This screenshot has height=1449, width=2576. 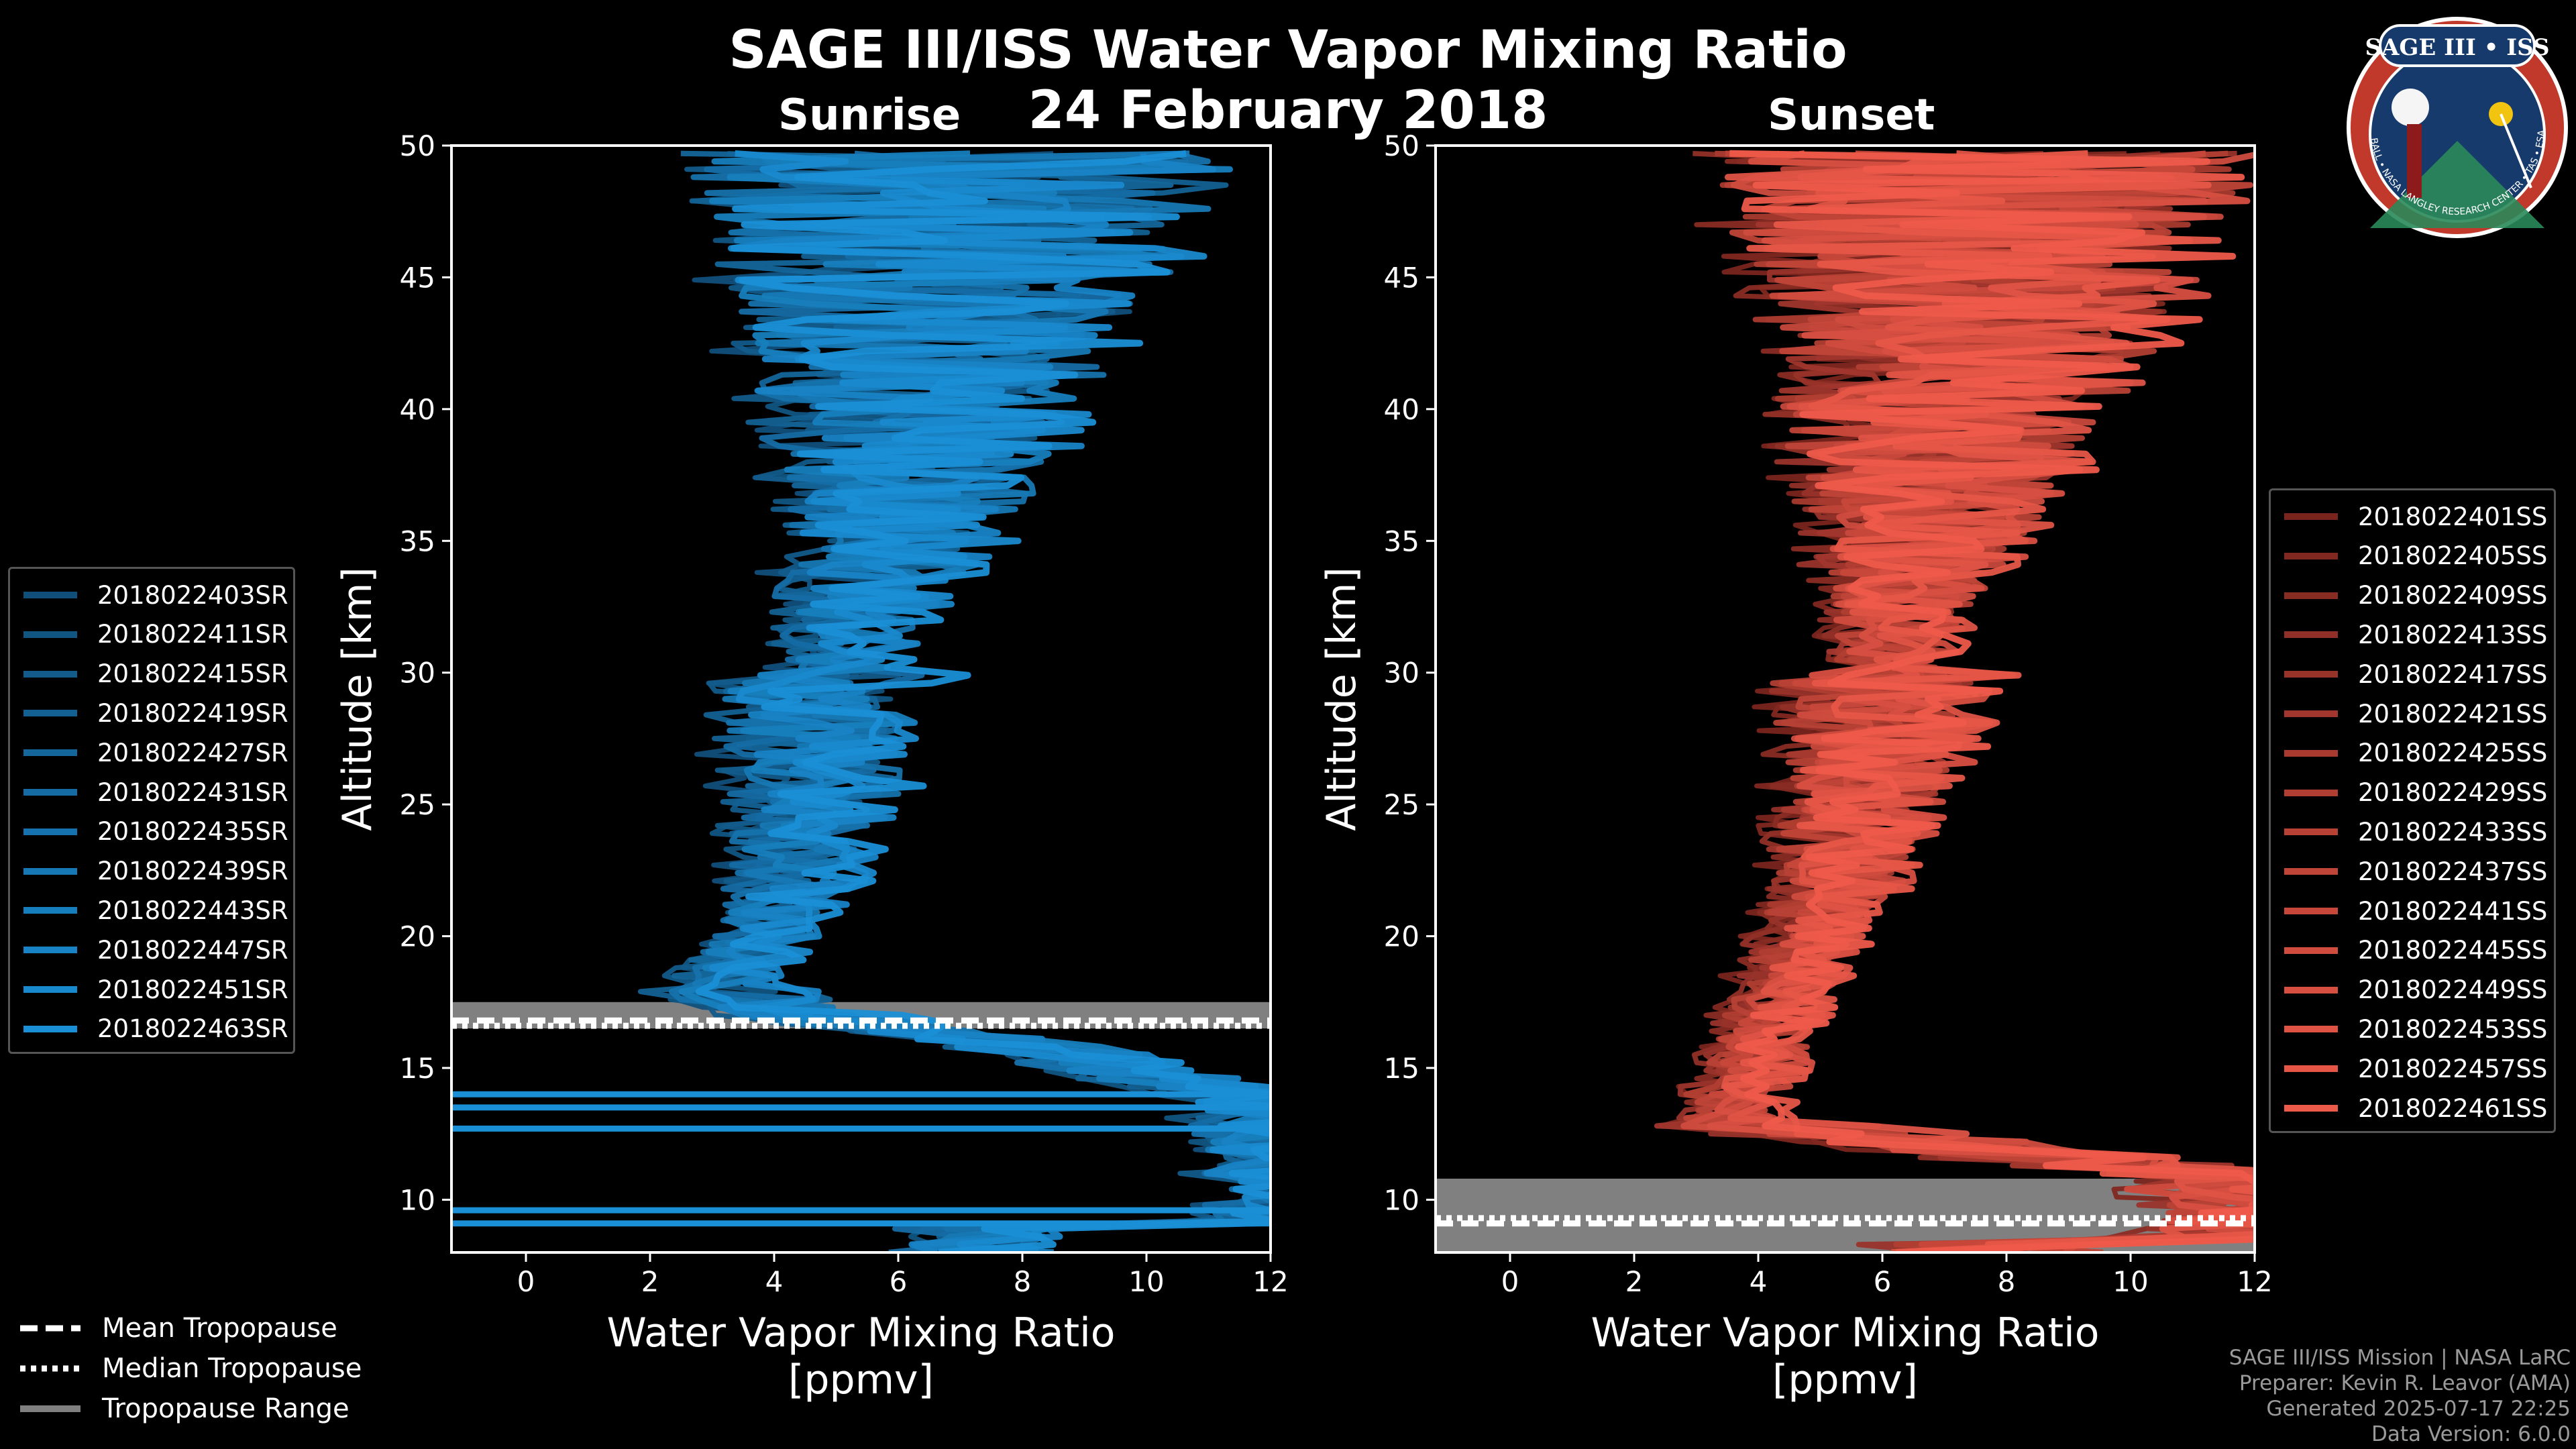 What do you see at coordinates (192, 792) in the screenshot?
I see `legend-label: 2018022431SR` at bounding box center [192, 792].